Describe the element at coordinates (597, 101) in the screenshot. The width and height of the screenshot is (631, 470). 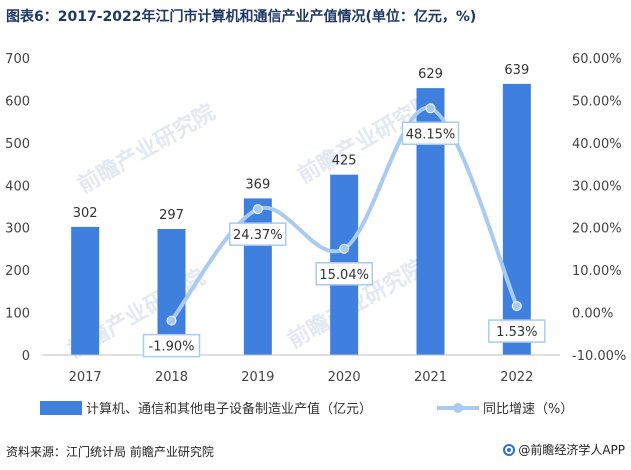
I see `y-right-tick-label: 50.00%` at that location.